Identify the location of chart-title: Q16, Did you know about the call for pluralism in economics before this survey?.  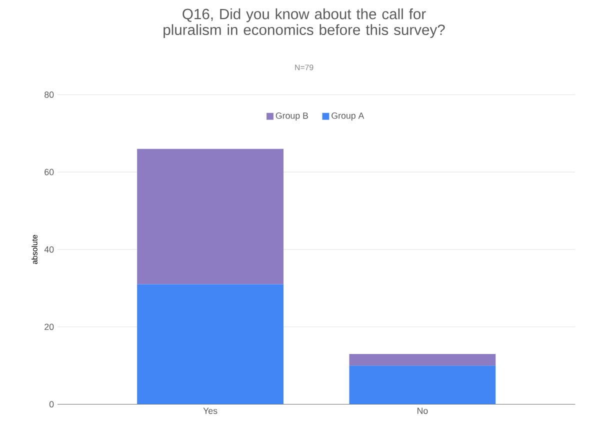
(304, 23).